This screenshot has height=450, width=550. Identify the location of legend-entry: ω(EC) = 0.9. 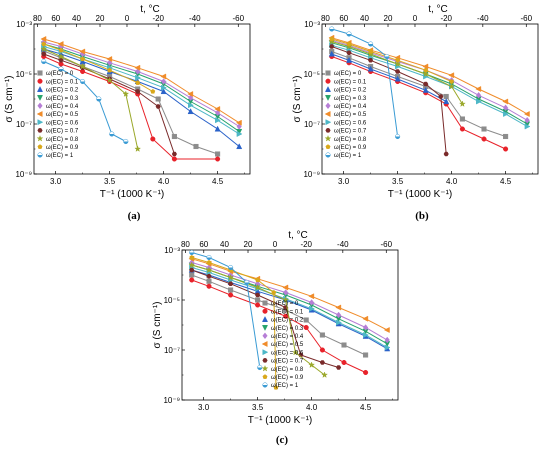
(350, 148).